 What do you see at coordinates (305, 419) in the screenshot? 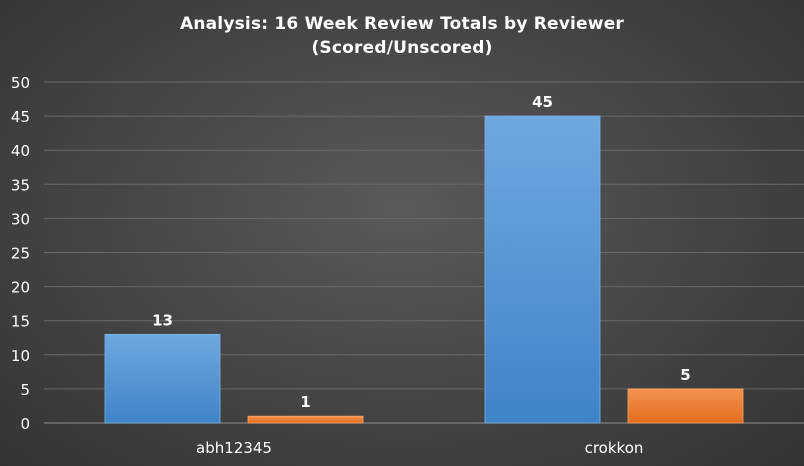
I see `bar-series-2-abh12345` at bounding box center [305, 419].